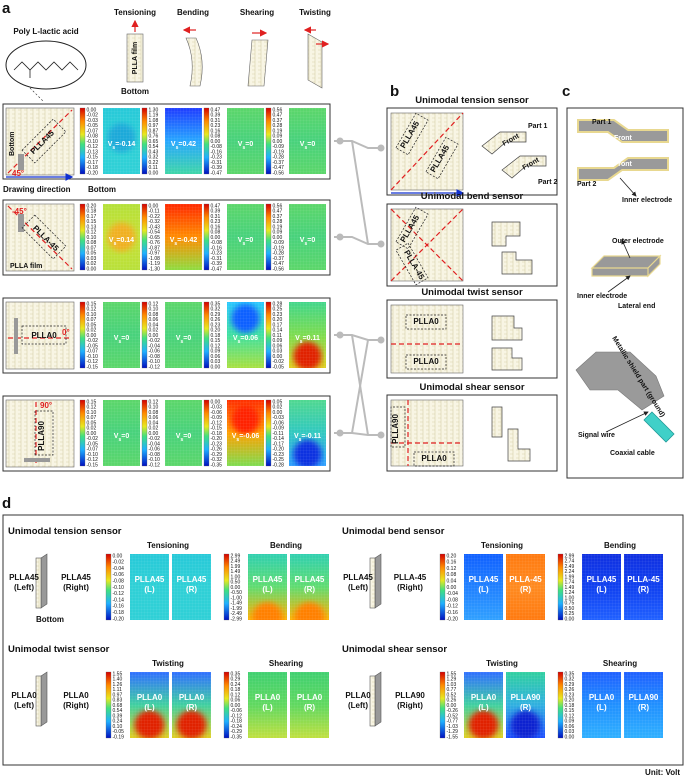  I want to click on colorbar-label: 0.29, so click(236, 680).